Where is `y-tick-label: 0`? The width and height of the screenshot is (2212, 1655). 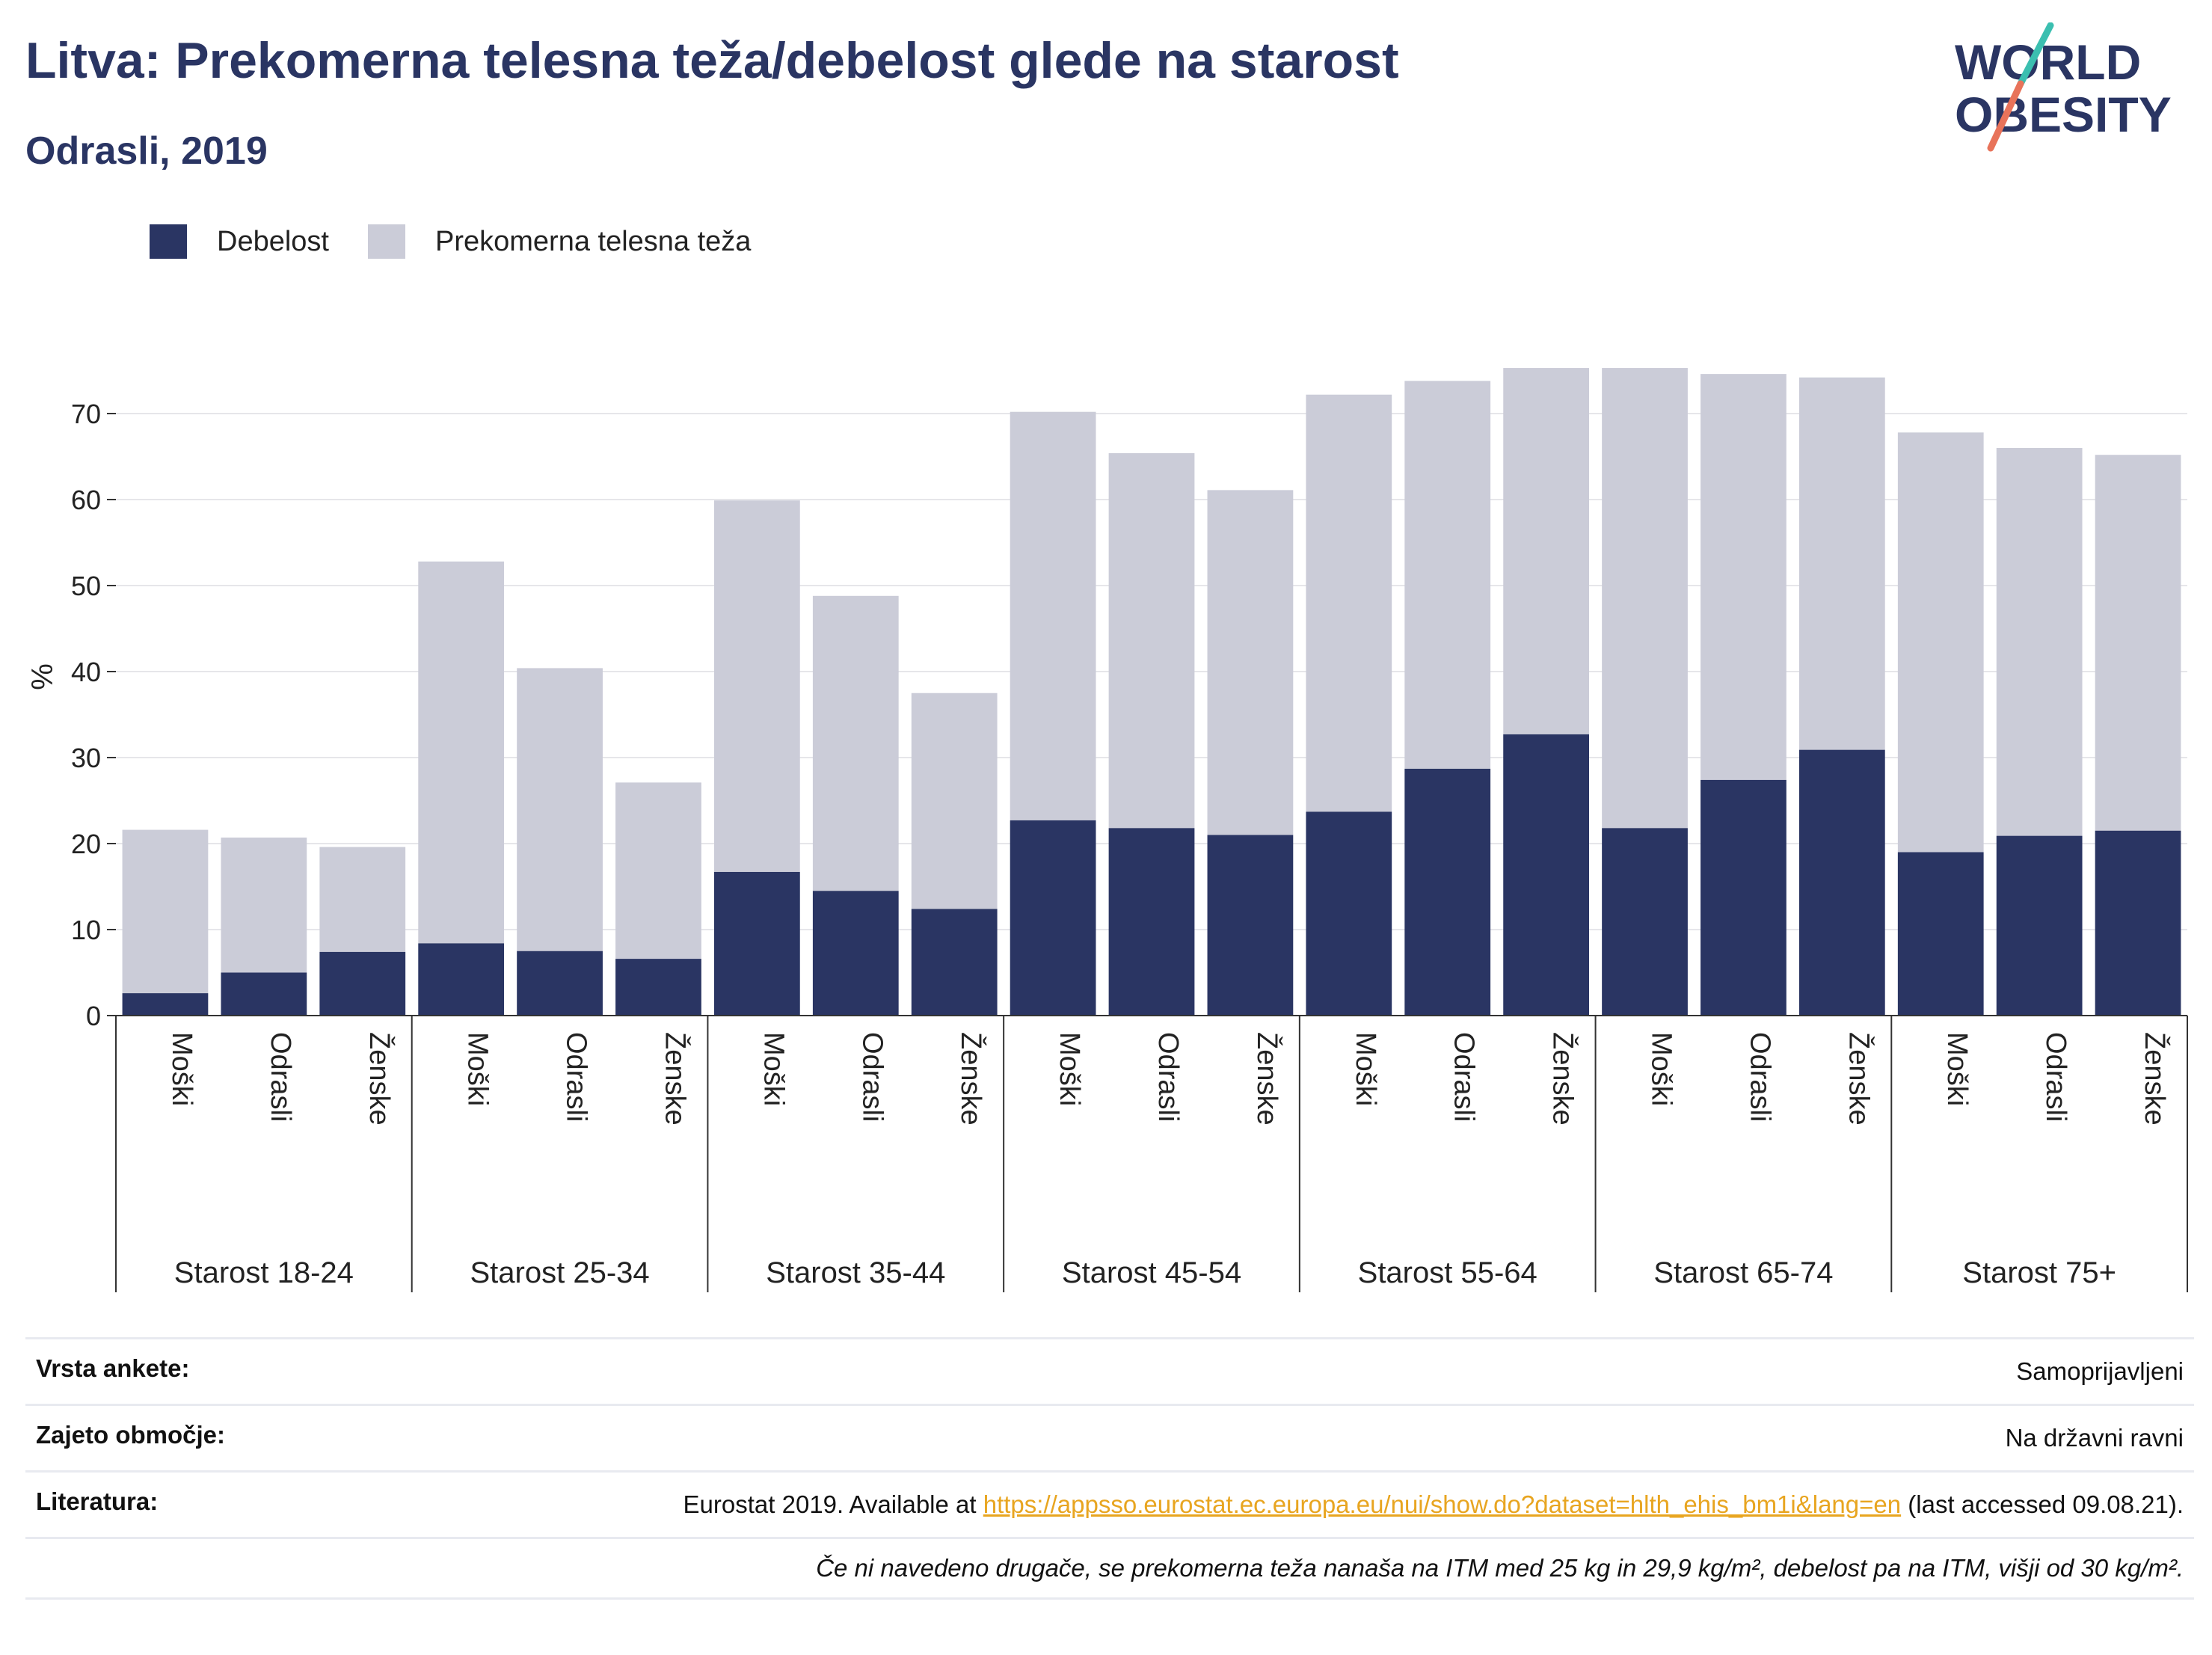
y-tick-label: 0 is located at coordinates (93, 1016).